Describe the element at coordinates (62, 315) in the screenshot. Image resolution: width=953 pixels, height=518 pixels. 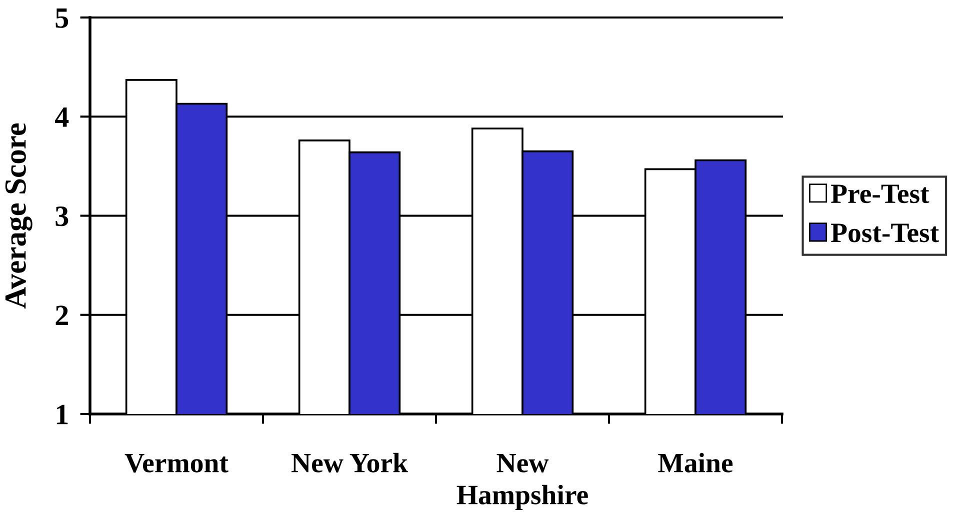
I see `y-tick-label: 2` at that location.